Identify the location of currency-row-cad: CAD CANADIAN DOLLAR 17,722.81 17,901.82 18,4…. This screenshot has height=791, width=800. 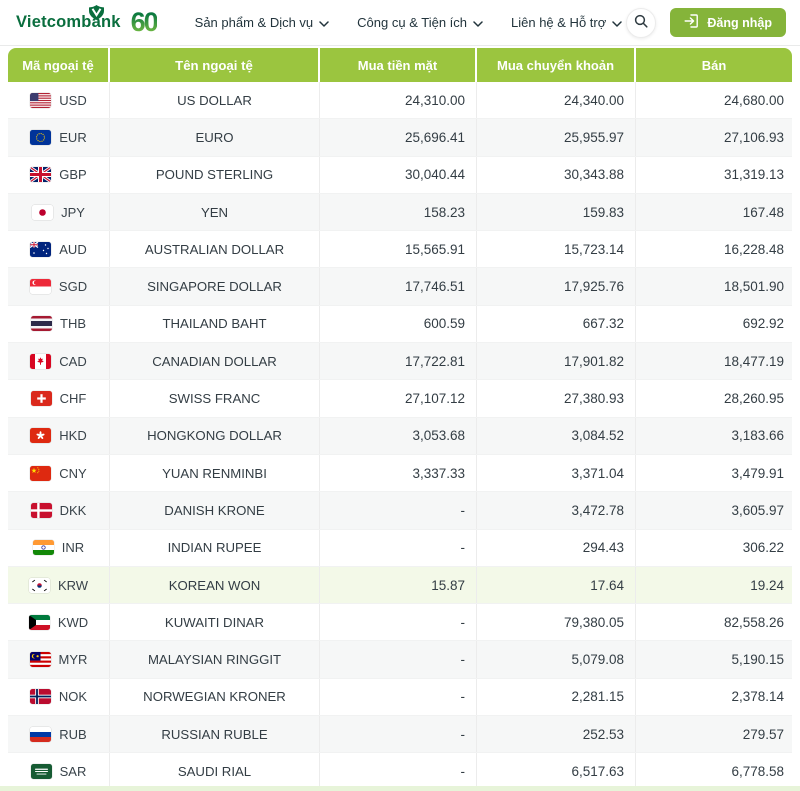
(400, 362).